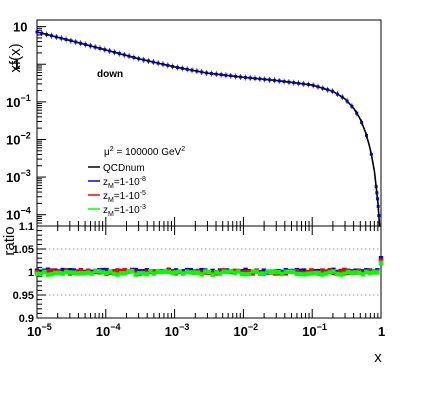 This screenshot has height=411, width=425. What do you see at coordinates (23, 296) in the screenshot?
I see `ratio-y-tick-label-1: 0.95` at bounding box center [23, 296].